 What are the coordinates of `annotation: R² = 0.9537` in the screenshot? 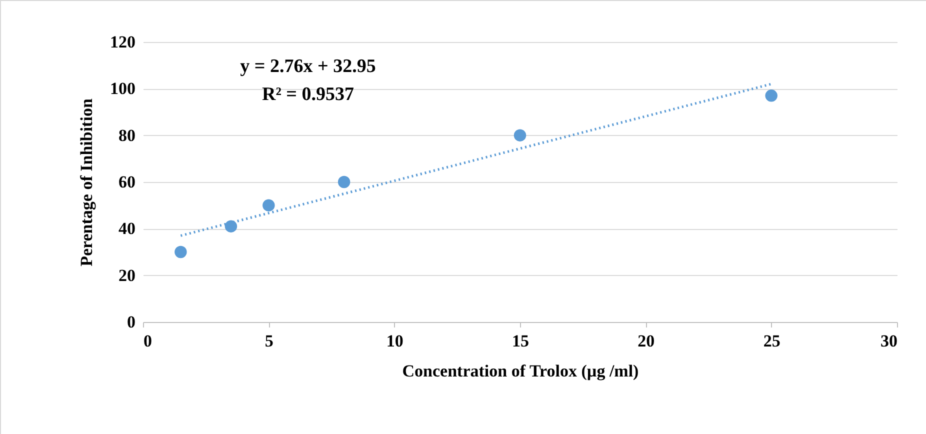 It's located at (308, 94).